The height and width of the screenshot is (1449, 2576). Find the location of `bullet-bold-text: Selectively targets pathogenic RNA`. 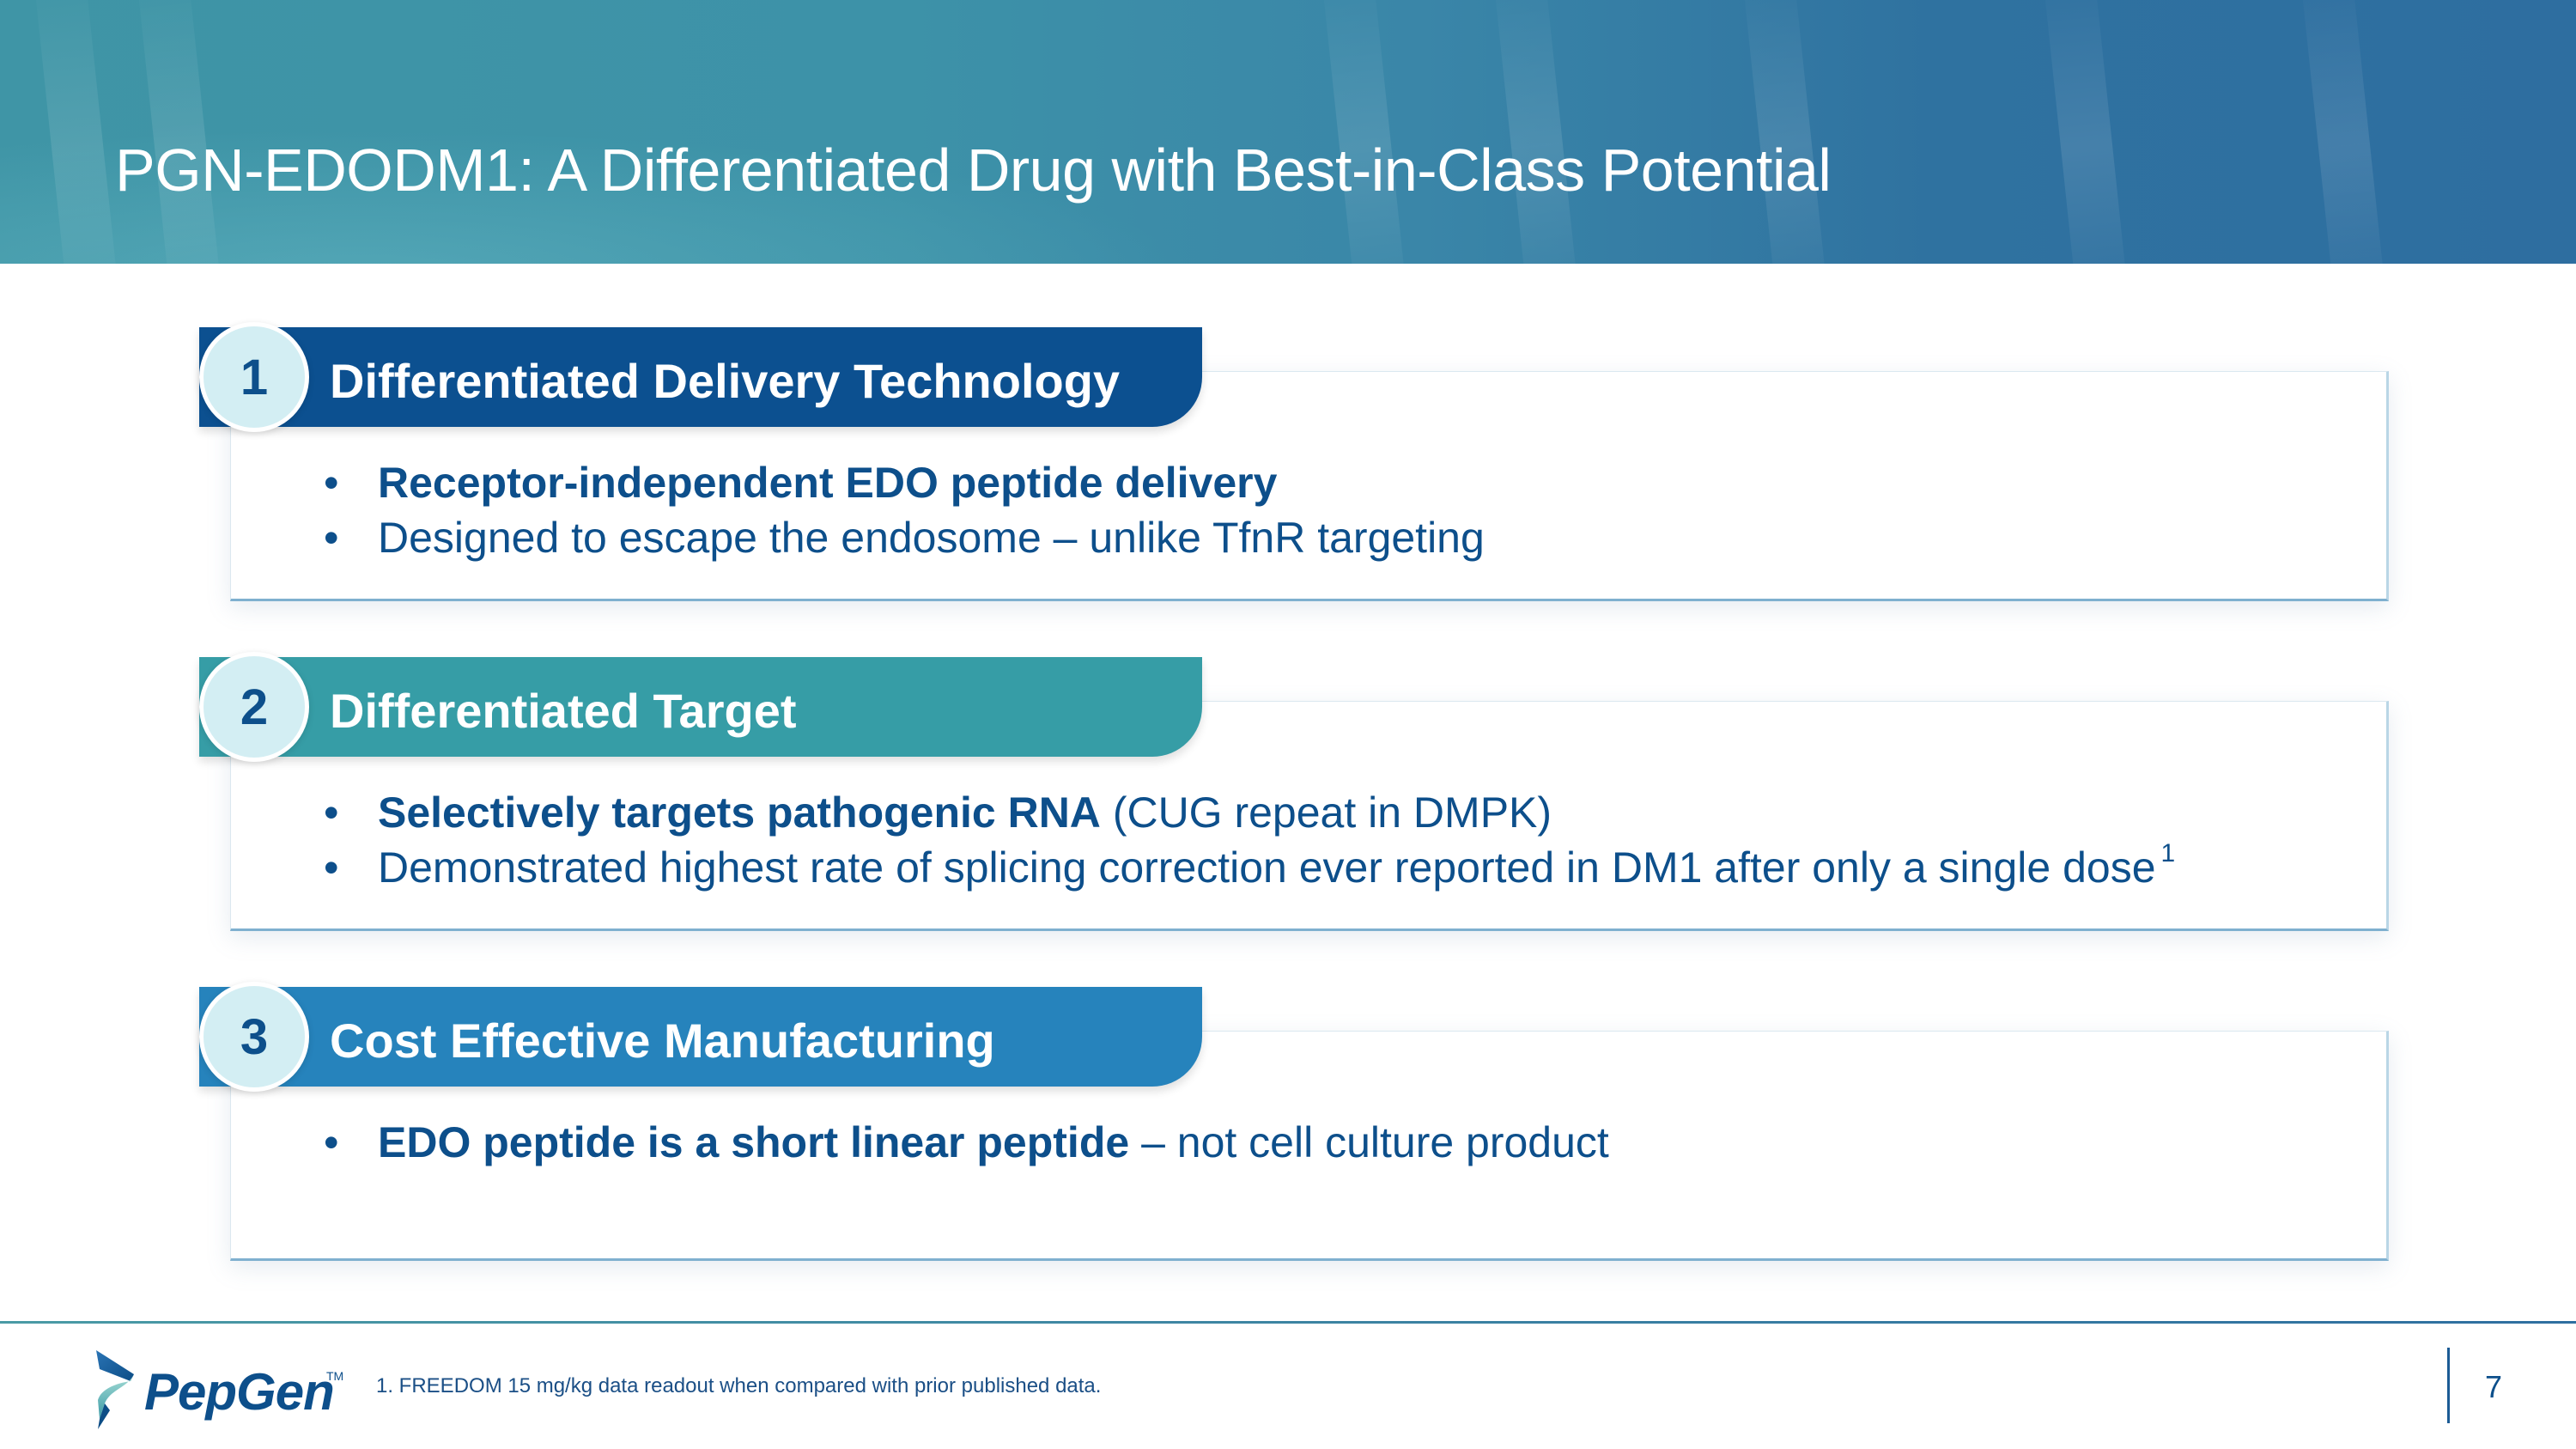

bullet-bold-text: Selectively targets pathogenic RNA is located at coordinates (739, 812).